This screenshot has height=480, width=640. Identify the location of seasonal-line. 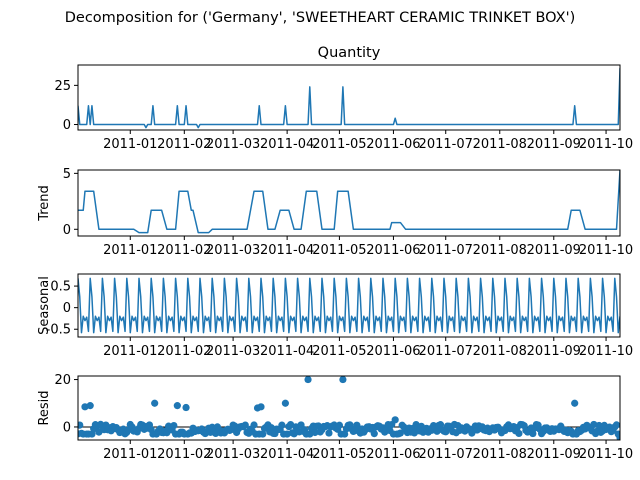
(349, 305).